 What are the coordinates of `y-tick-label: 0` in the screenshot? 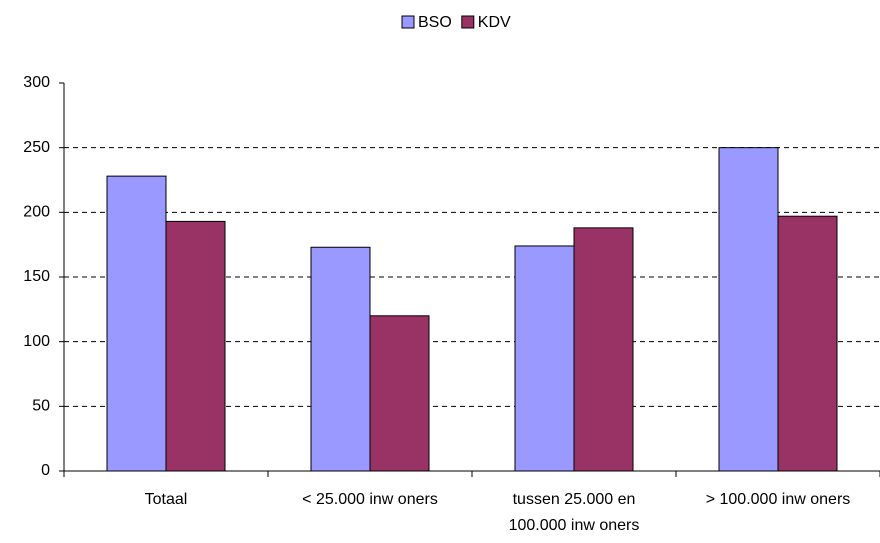 It's located at (45, 470).